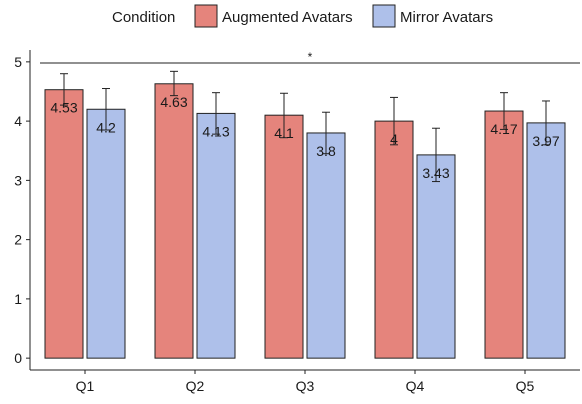  Describe the element at coordinates (18, 358) in the screenshot. I see `y-tick-label: 0` at that location.